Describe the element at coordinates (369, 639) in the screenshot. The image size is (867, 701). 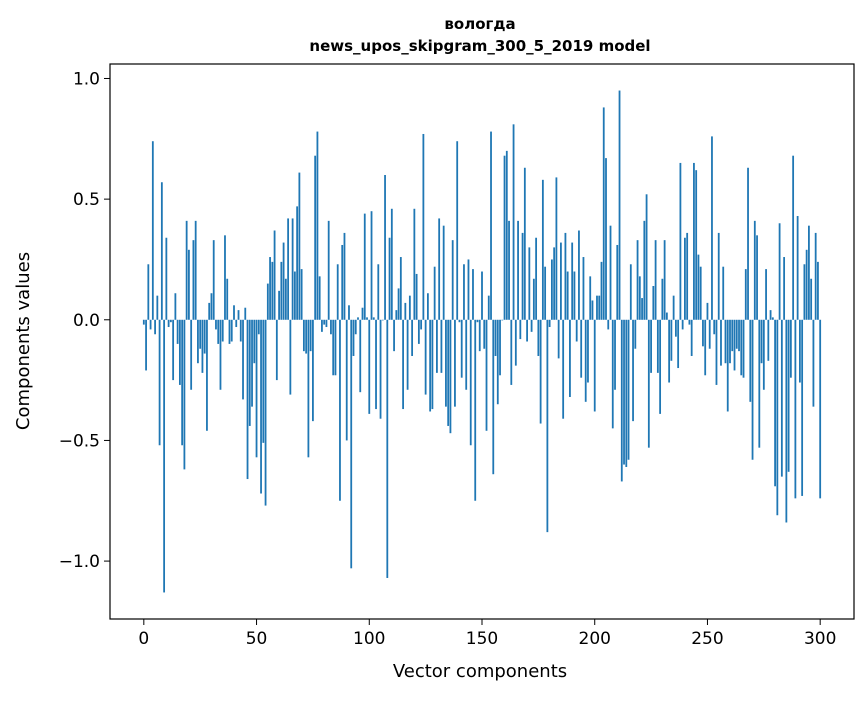
I see `x-tick-label: 100` at that location.